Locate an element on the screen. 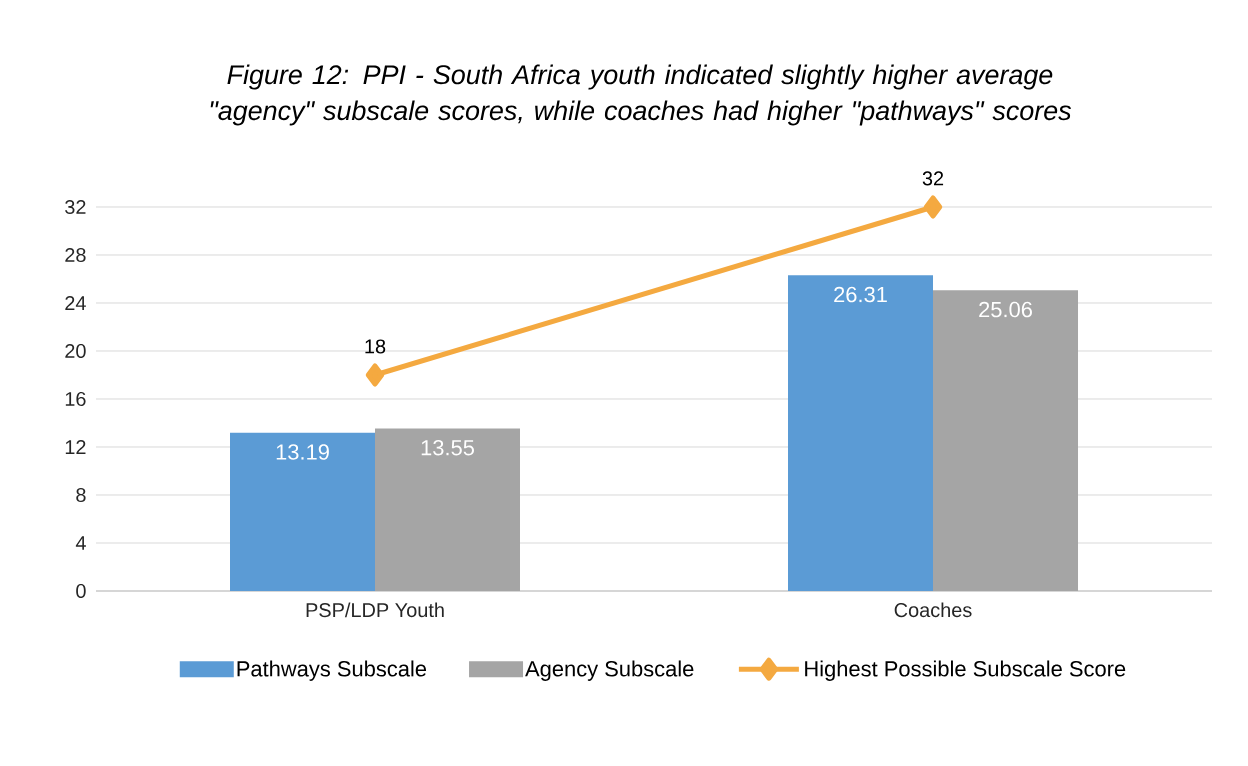 The image size is (1248, 766). data-label: 25.06 is located at coordinates (1005, 309).